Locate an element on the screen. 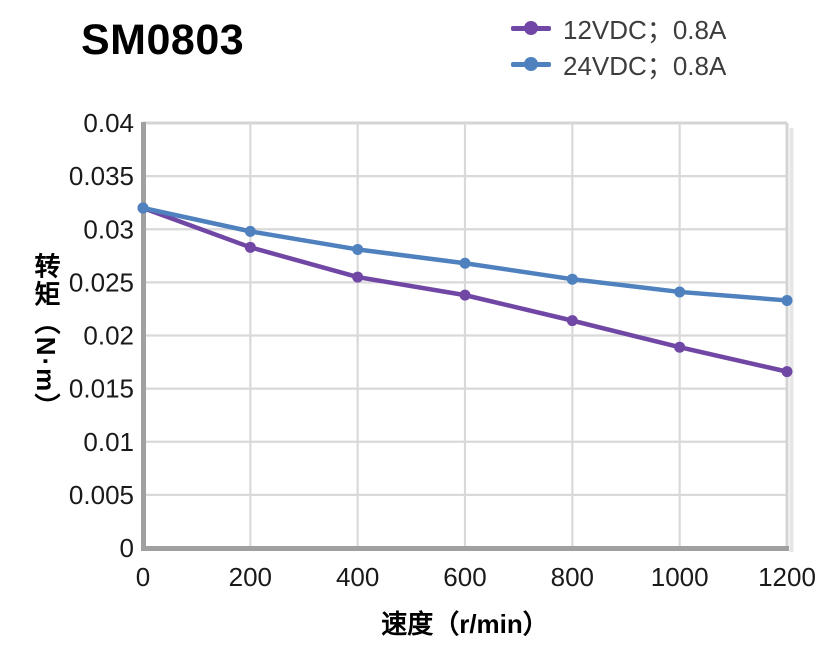  x-tick-label: 800 is located at coordinates (572, 577).